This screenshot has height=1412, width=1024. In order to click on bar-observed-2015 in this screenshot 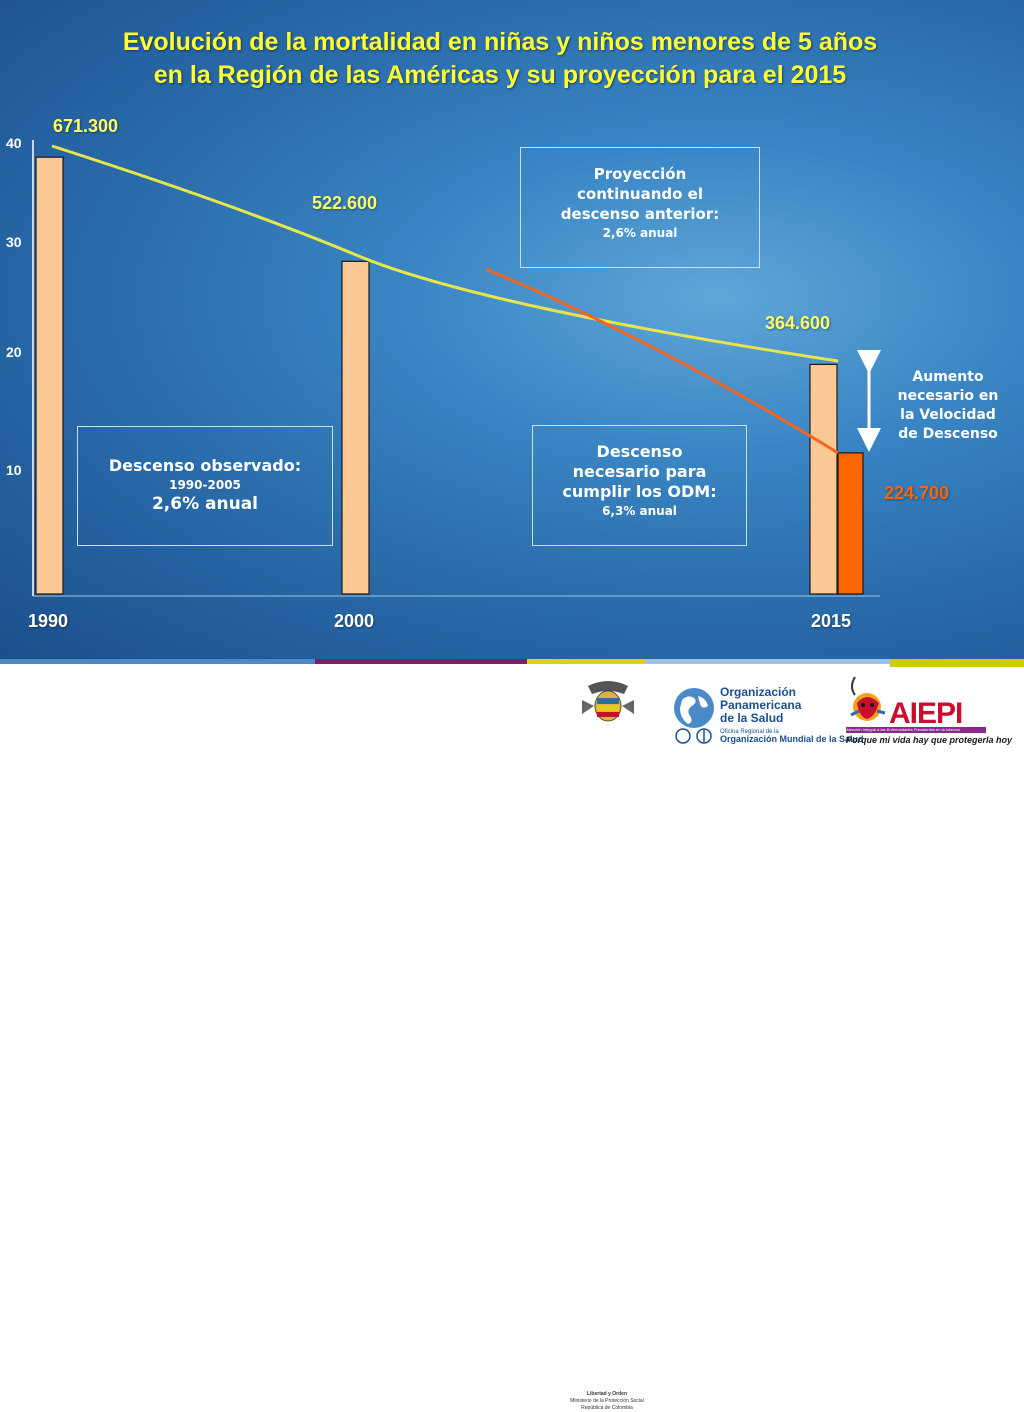, I will do `click(823, 479)`.